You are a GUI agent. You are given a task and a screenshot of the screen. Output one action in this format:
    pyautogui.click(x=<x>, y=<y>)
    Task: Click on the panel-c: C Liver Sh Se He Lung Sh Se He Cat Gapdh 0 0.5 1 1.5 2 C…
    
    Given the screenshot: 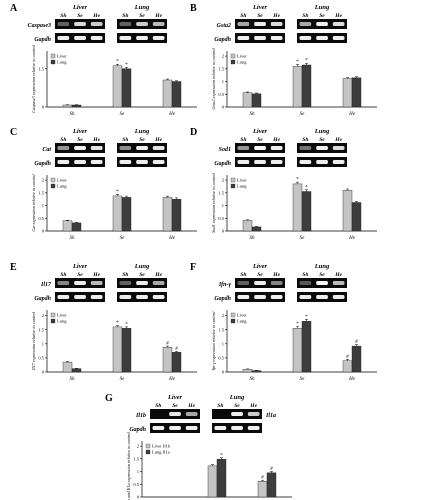 What is the action you would take?
    pyautogui.click(x=103, y=184)
    